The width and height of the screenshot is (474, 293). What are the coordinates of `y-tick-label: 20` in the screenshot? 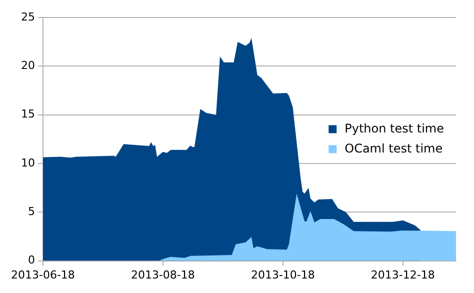 It's located at (27, 65).